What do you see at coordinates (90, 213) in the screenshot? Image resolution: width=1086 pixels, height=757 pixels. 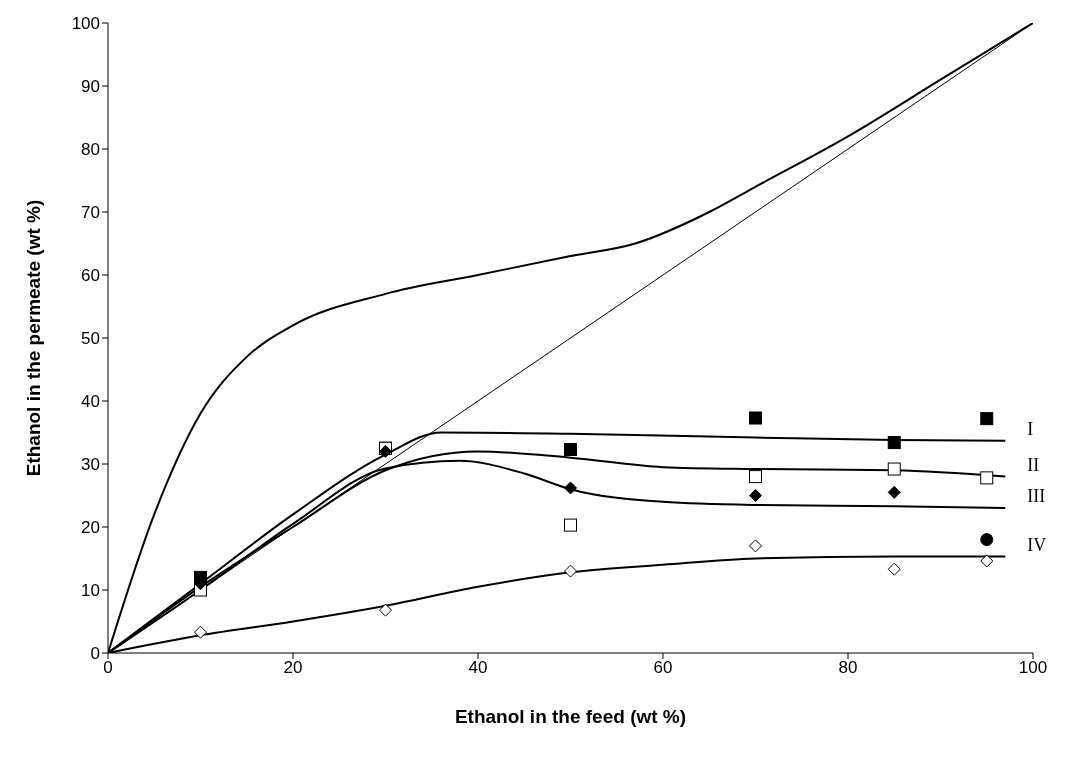 I see `y-tick-label: 70` at bounding box center [90, 213].